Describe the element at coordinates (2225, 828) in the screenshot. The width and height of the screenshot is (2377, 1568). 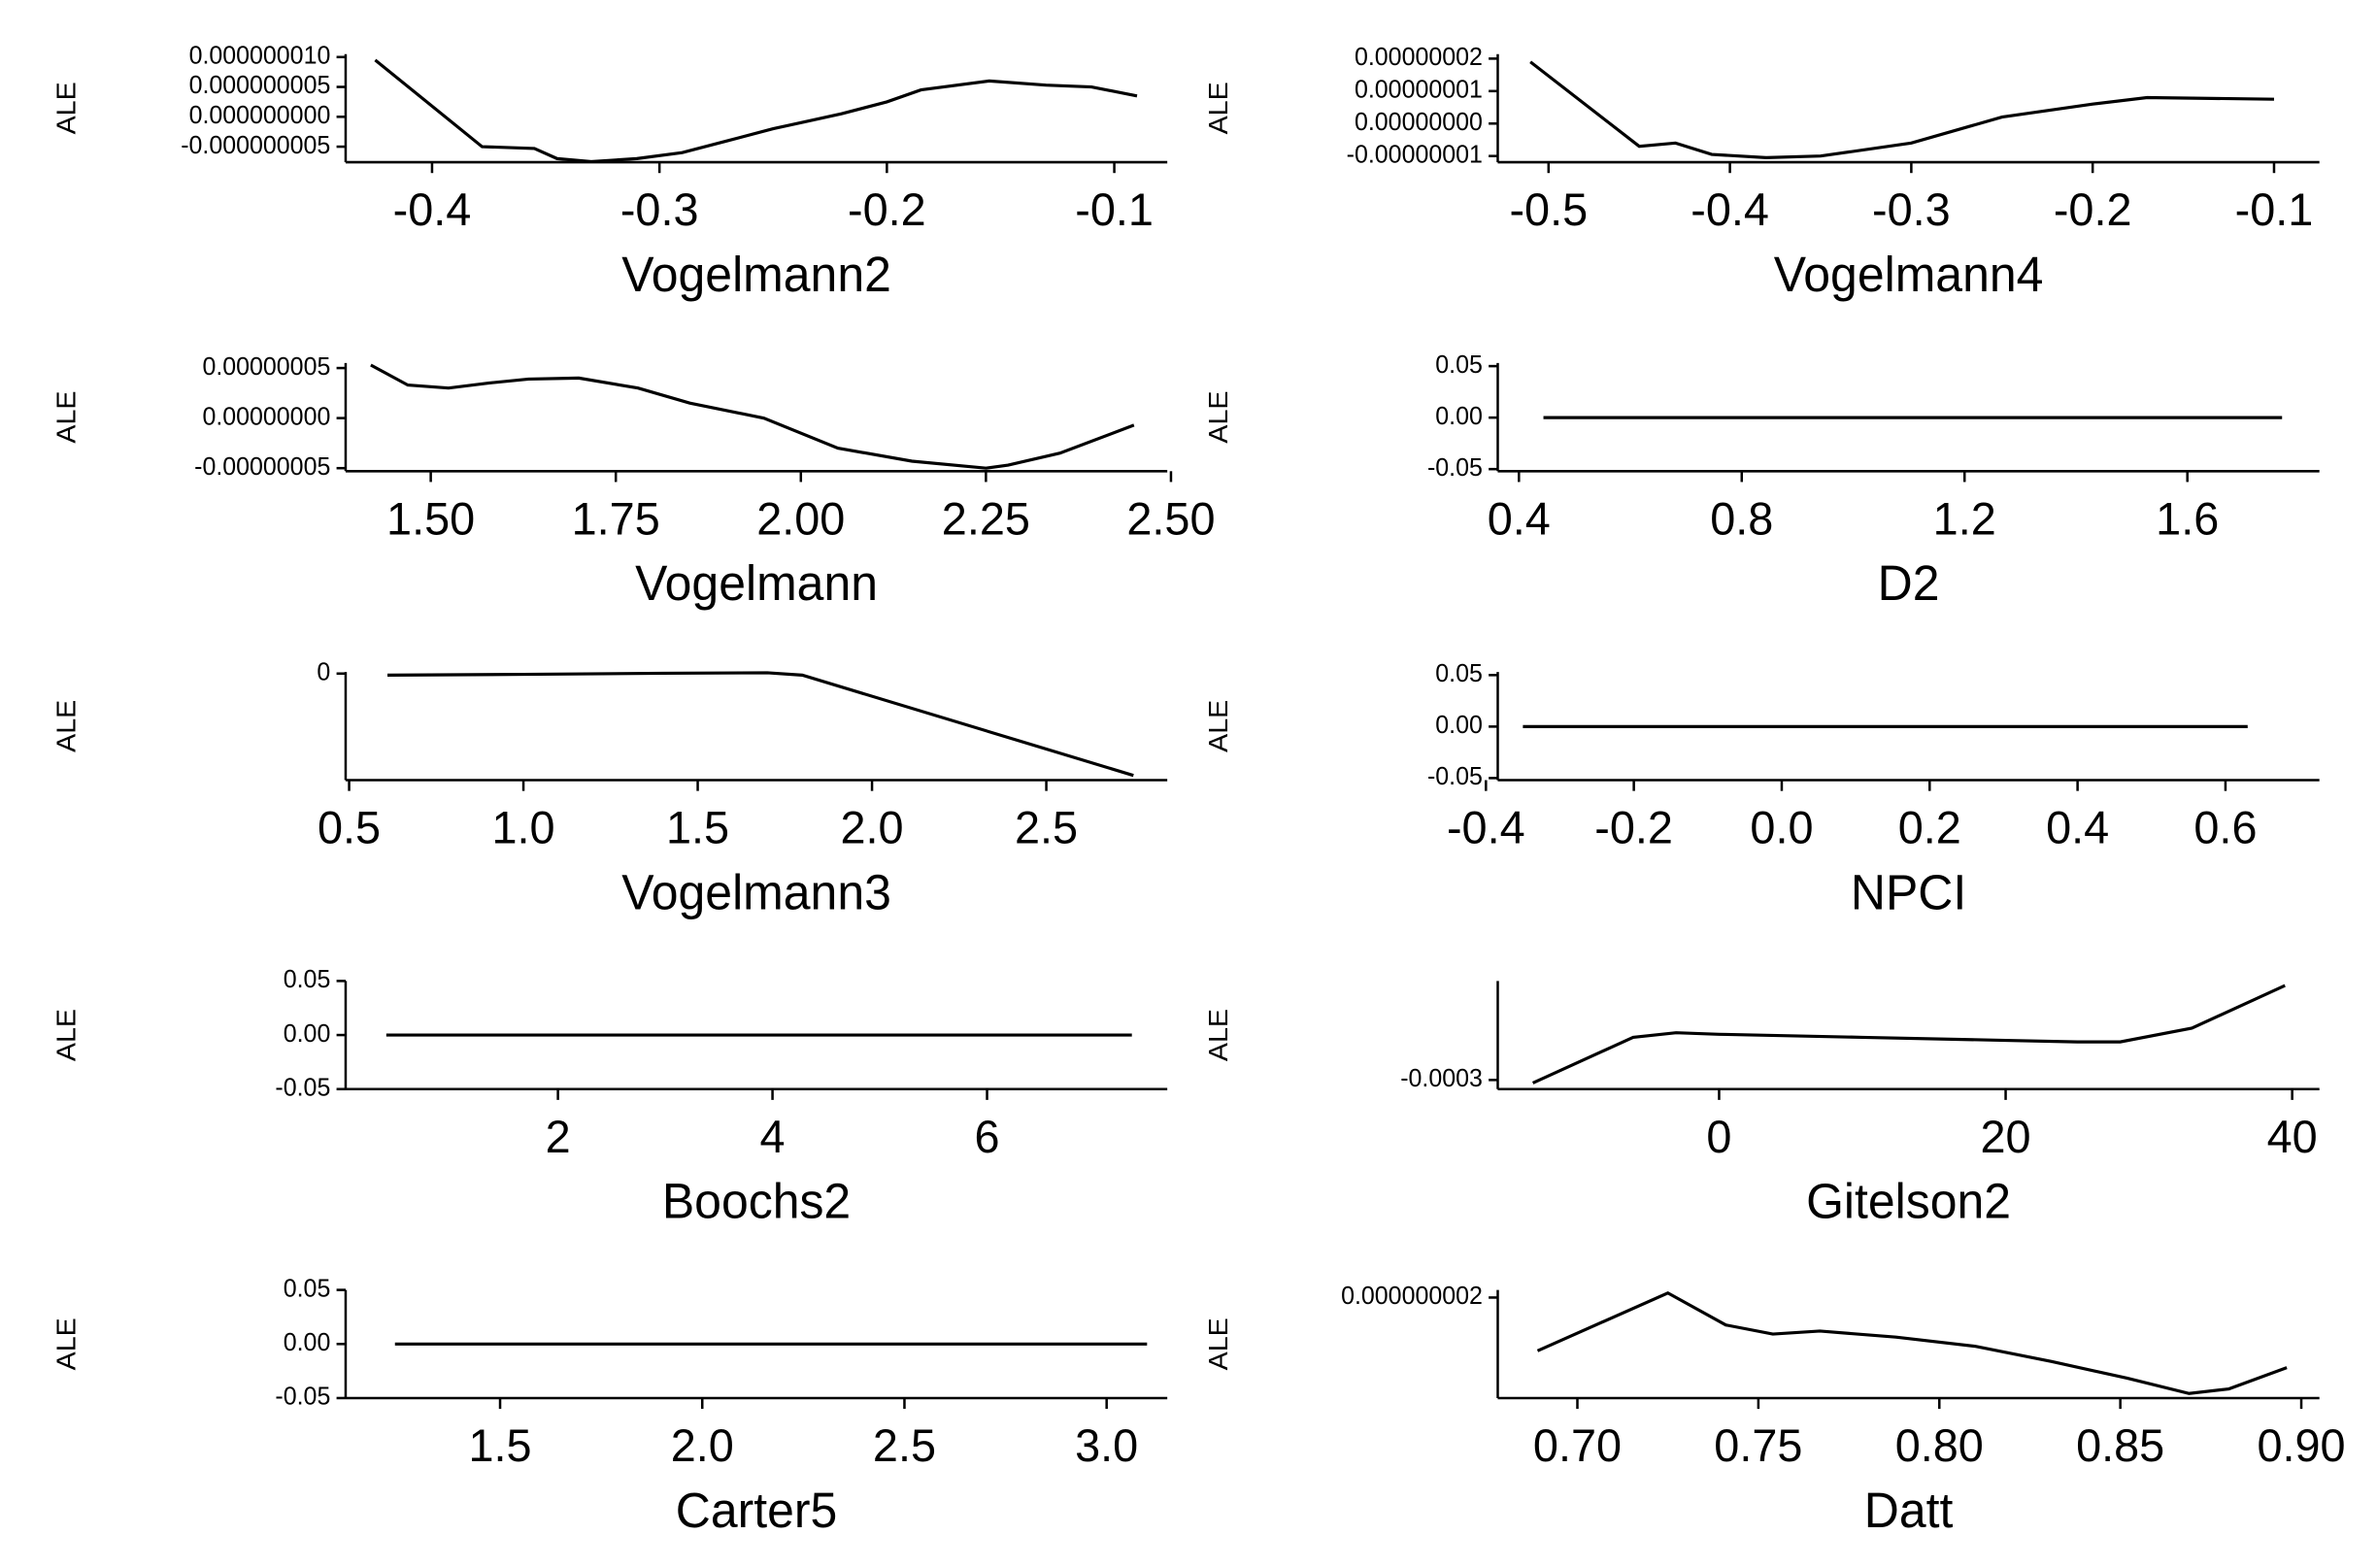
I see `x-tick-label: 0.6` at that location.